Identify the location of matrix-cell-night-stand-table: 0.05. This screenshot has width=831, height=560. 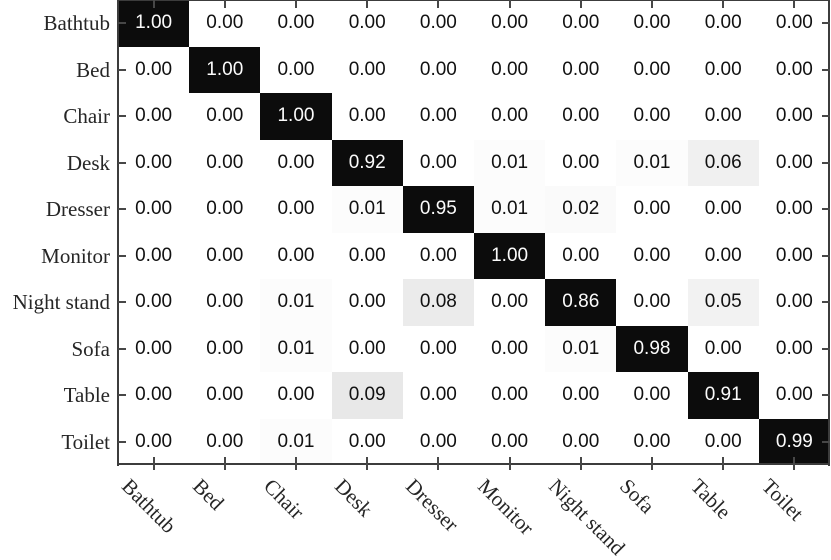
(723, 302).